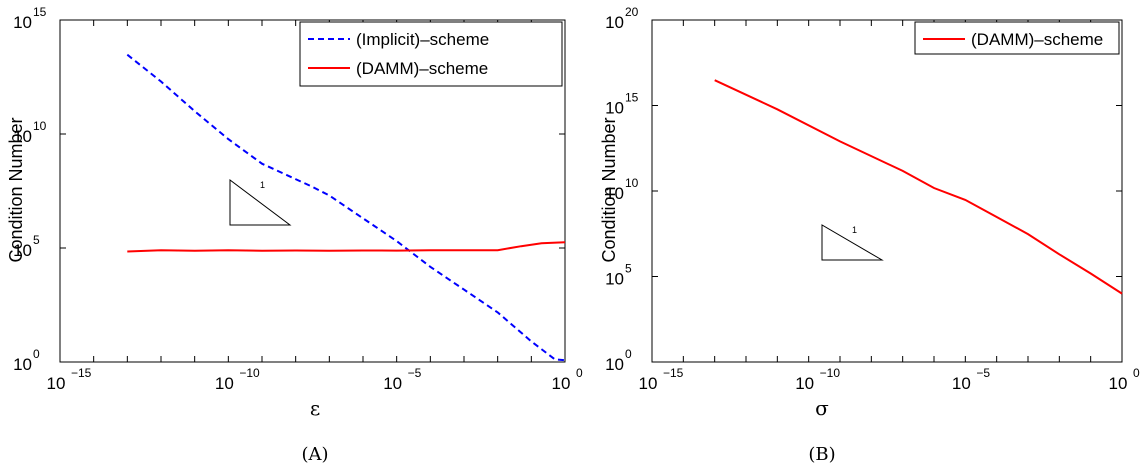  I want to click on chart-b-ylabel: Condition Number, so click(609, 189).